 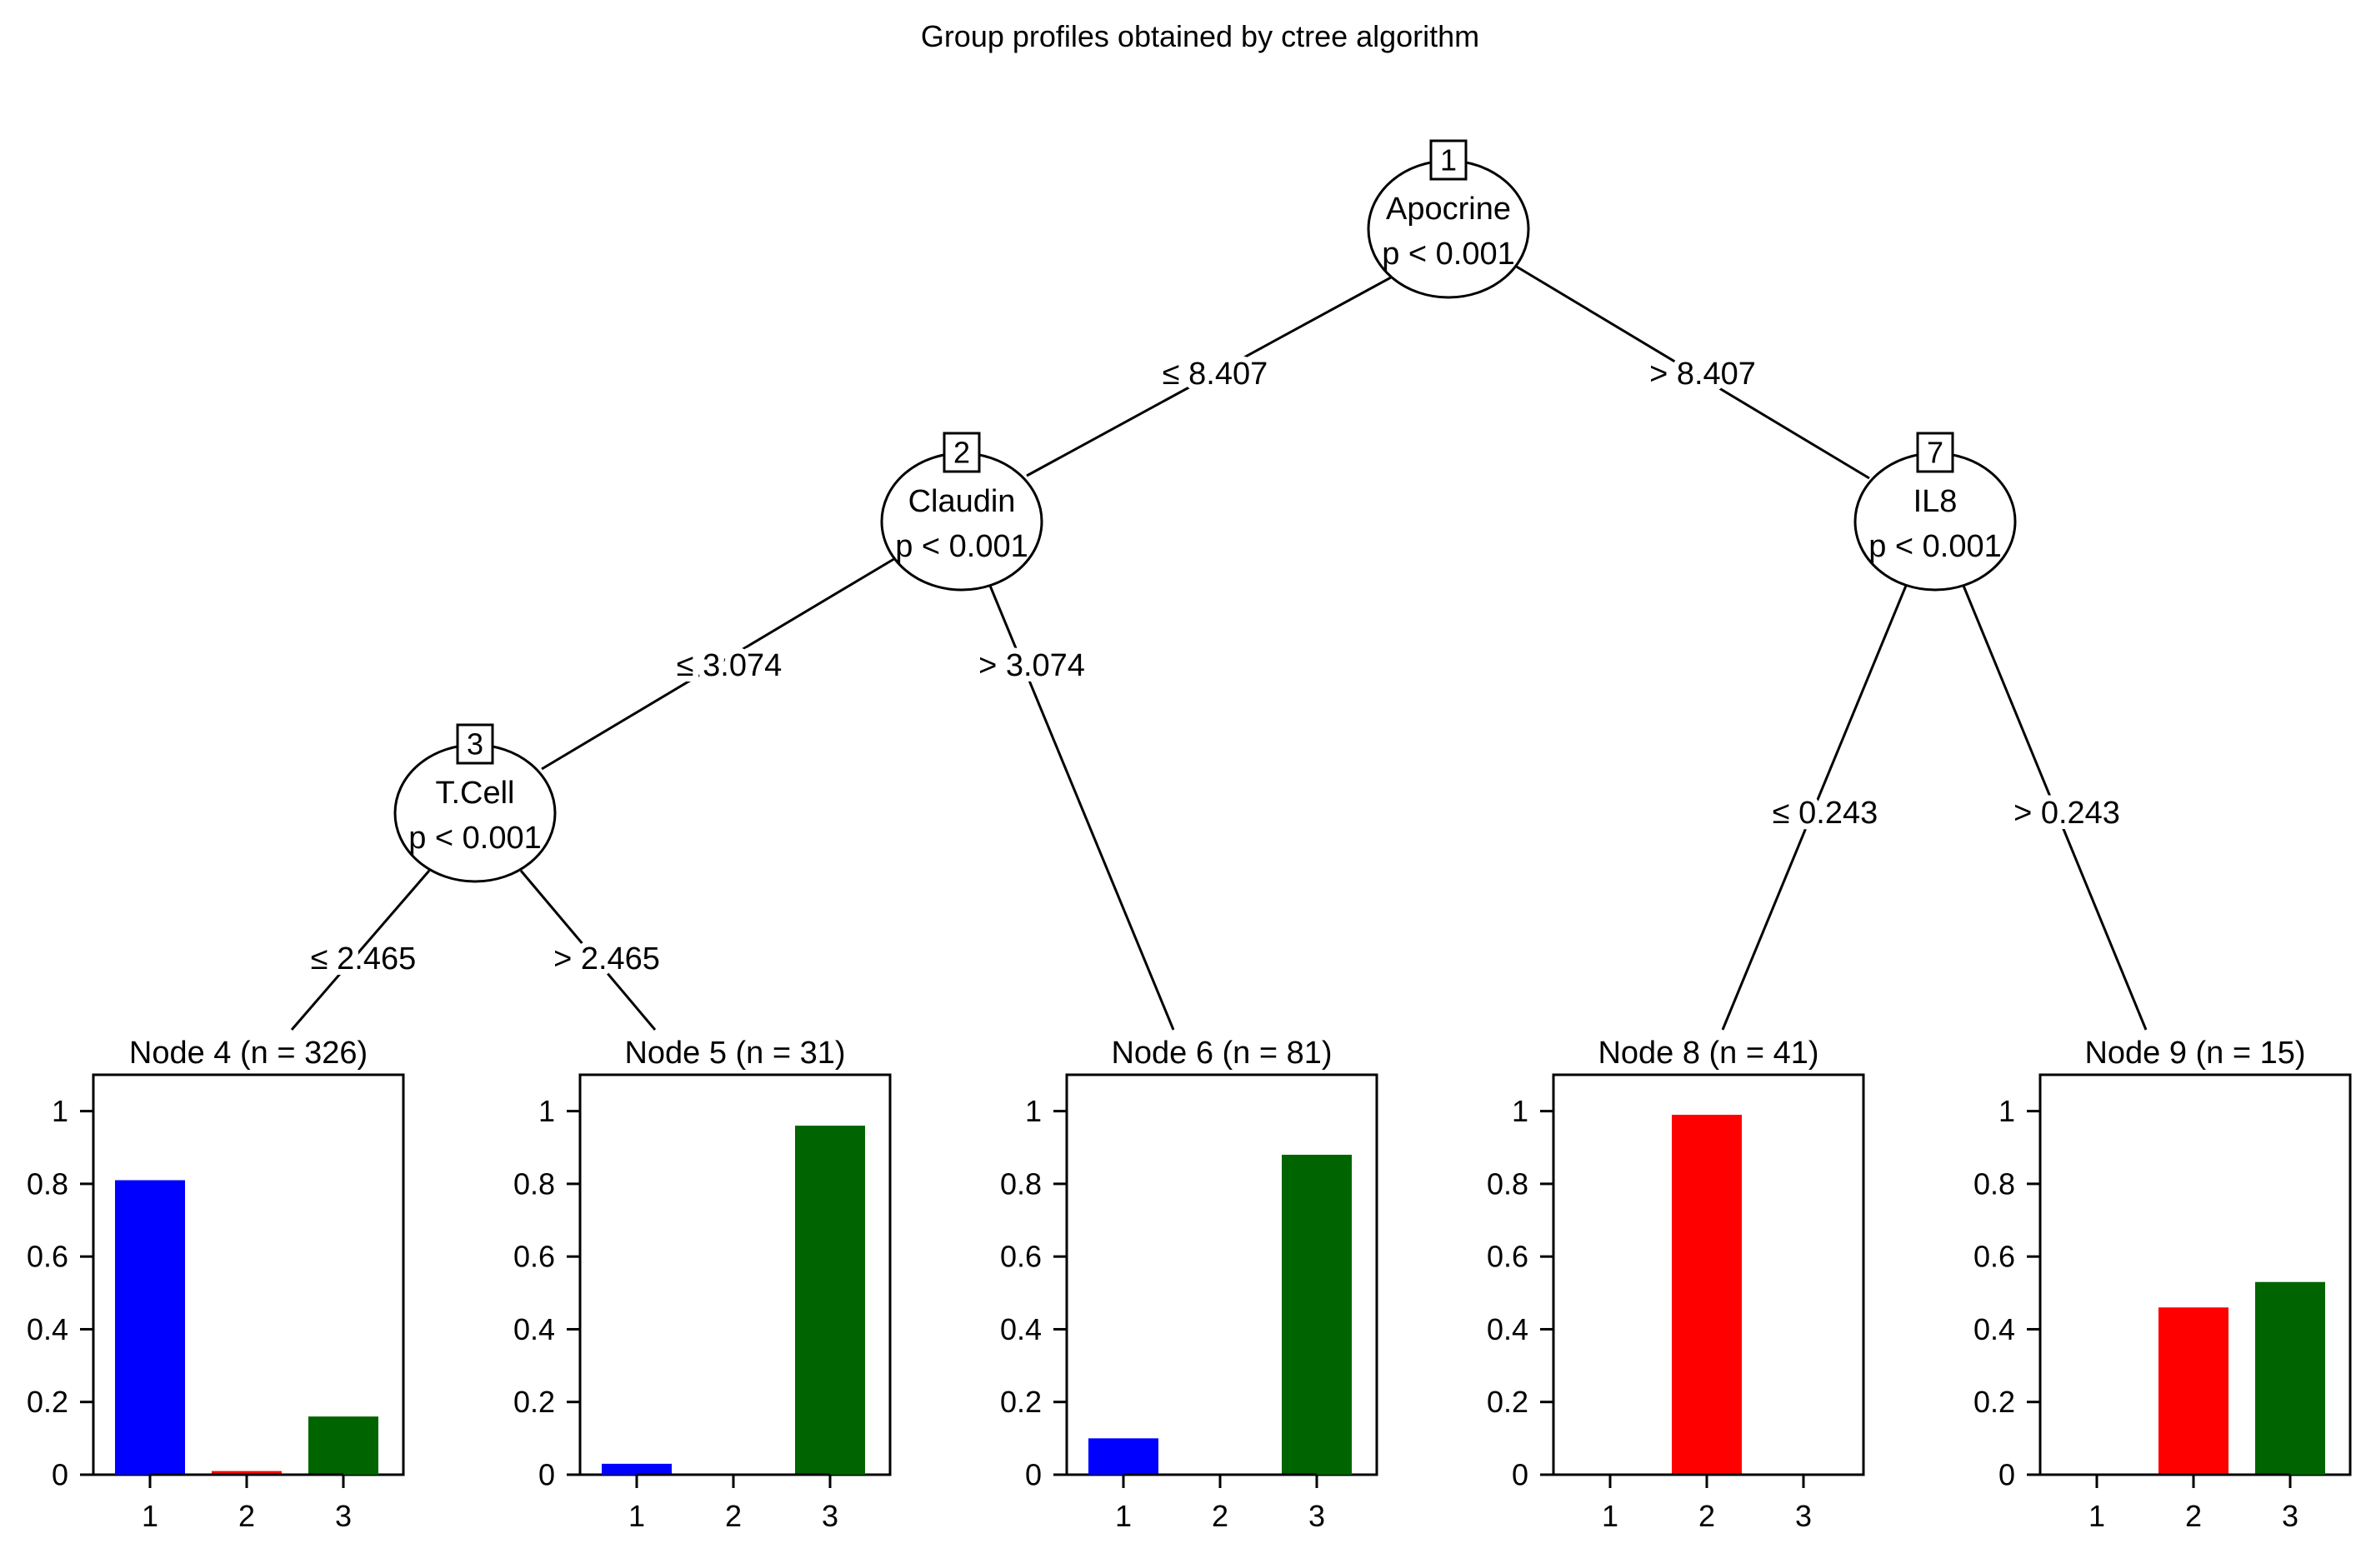 I want to click on inner-node-3: 3 T.Cell p < 0.001, so click(x=475, y=803).